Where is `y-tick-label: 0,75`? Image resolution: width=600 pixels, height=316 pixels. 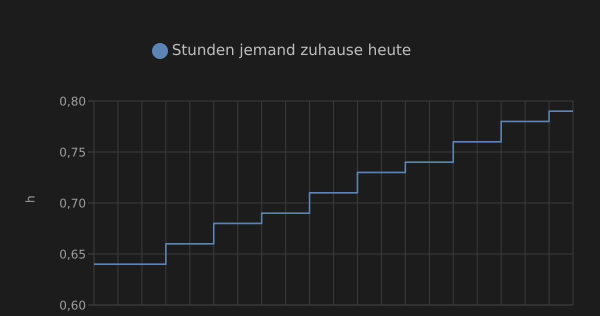
y-tick-label: 0,75 is located at coordinates (72, 152).